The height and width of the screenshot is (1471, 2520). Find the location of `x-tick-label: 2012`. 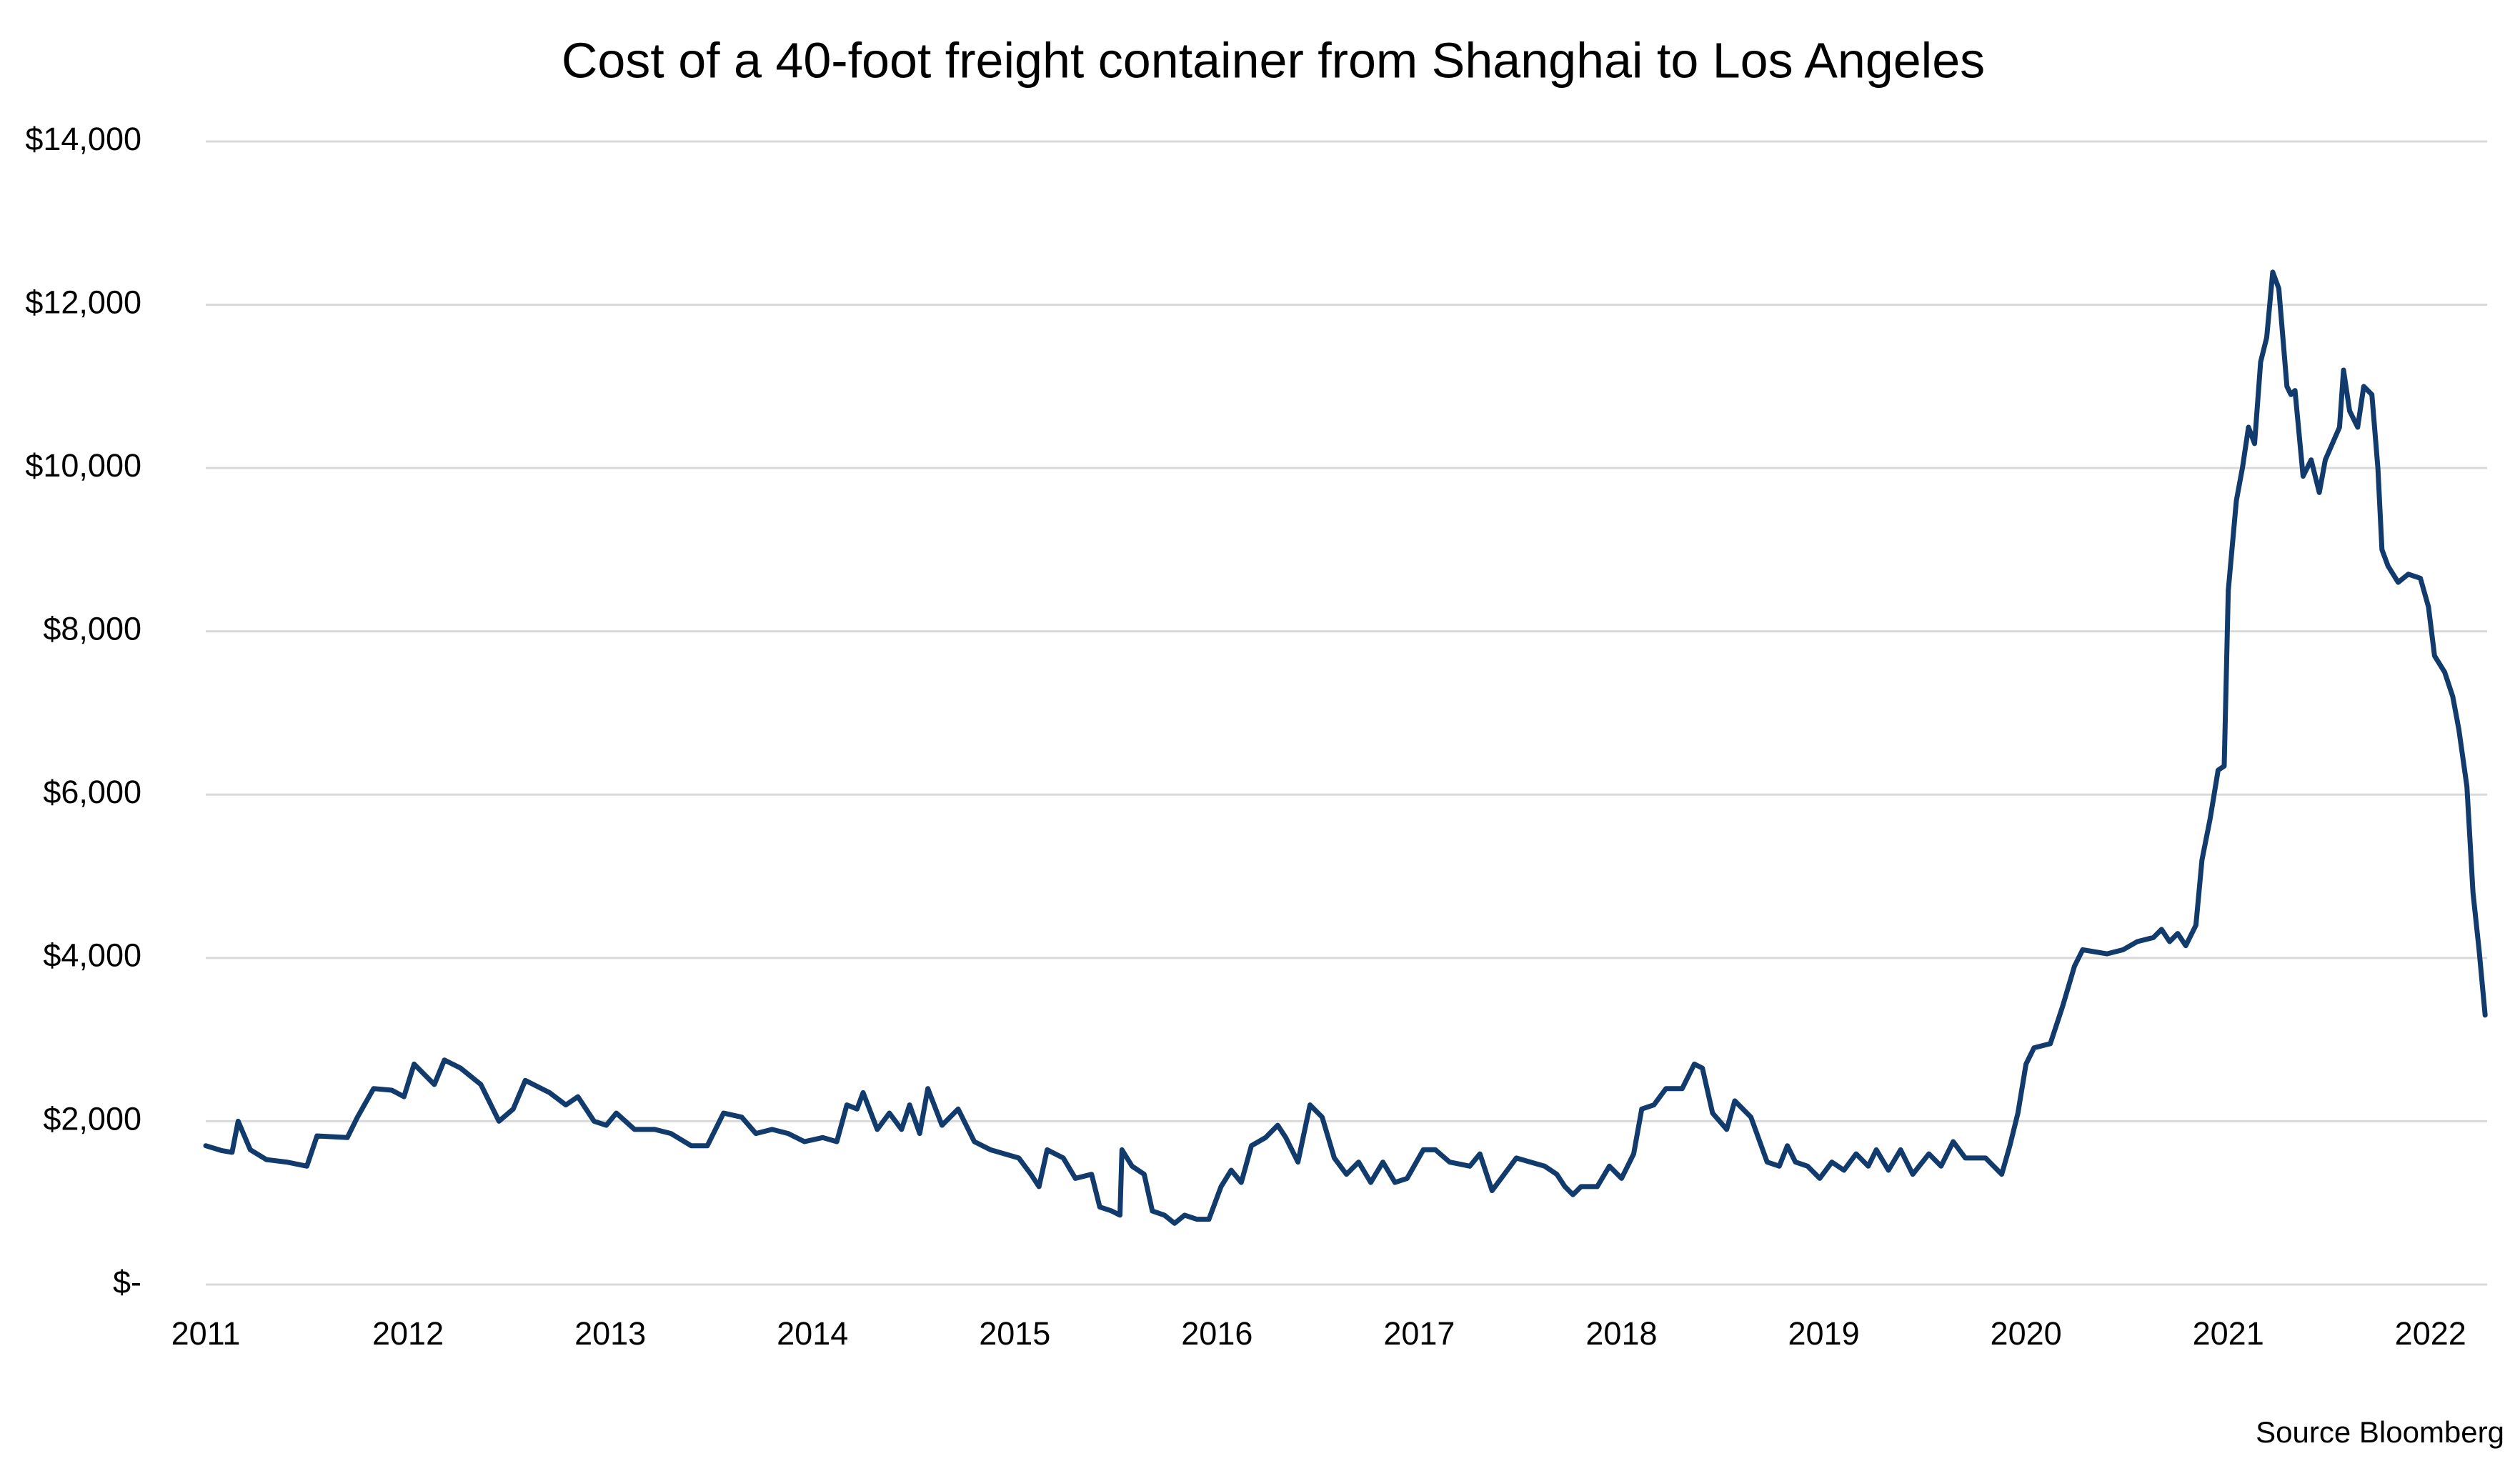

x-tick-label: 2012 is located at coordinates (408, 1333).